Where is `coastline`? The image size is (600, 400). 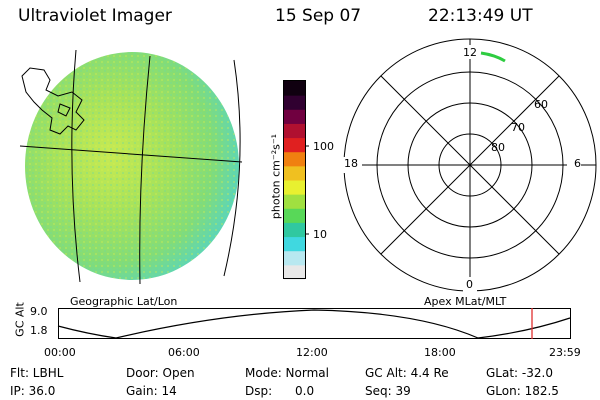 coastline is located at coordinates (53, 101).